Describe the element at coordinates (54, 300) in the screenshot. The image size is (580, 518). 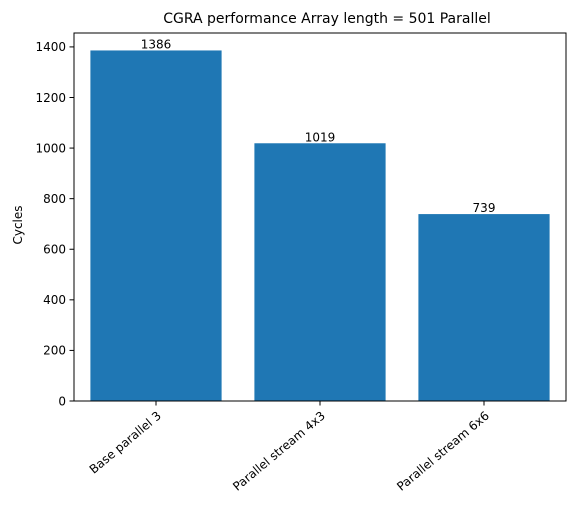
I see `y-tick-label: 400` at that location.